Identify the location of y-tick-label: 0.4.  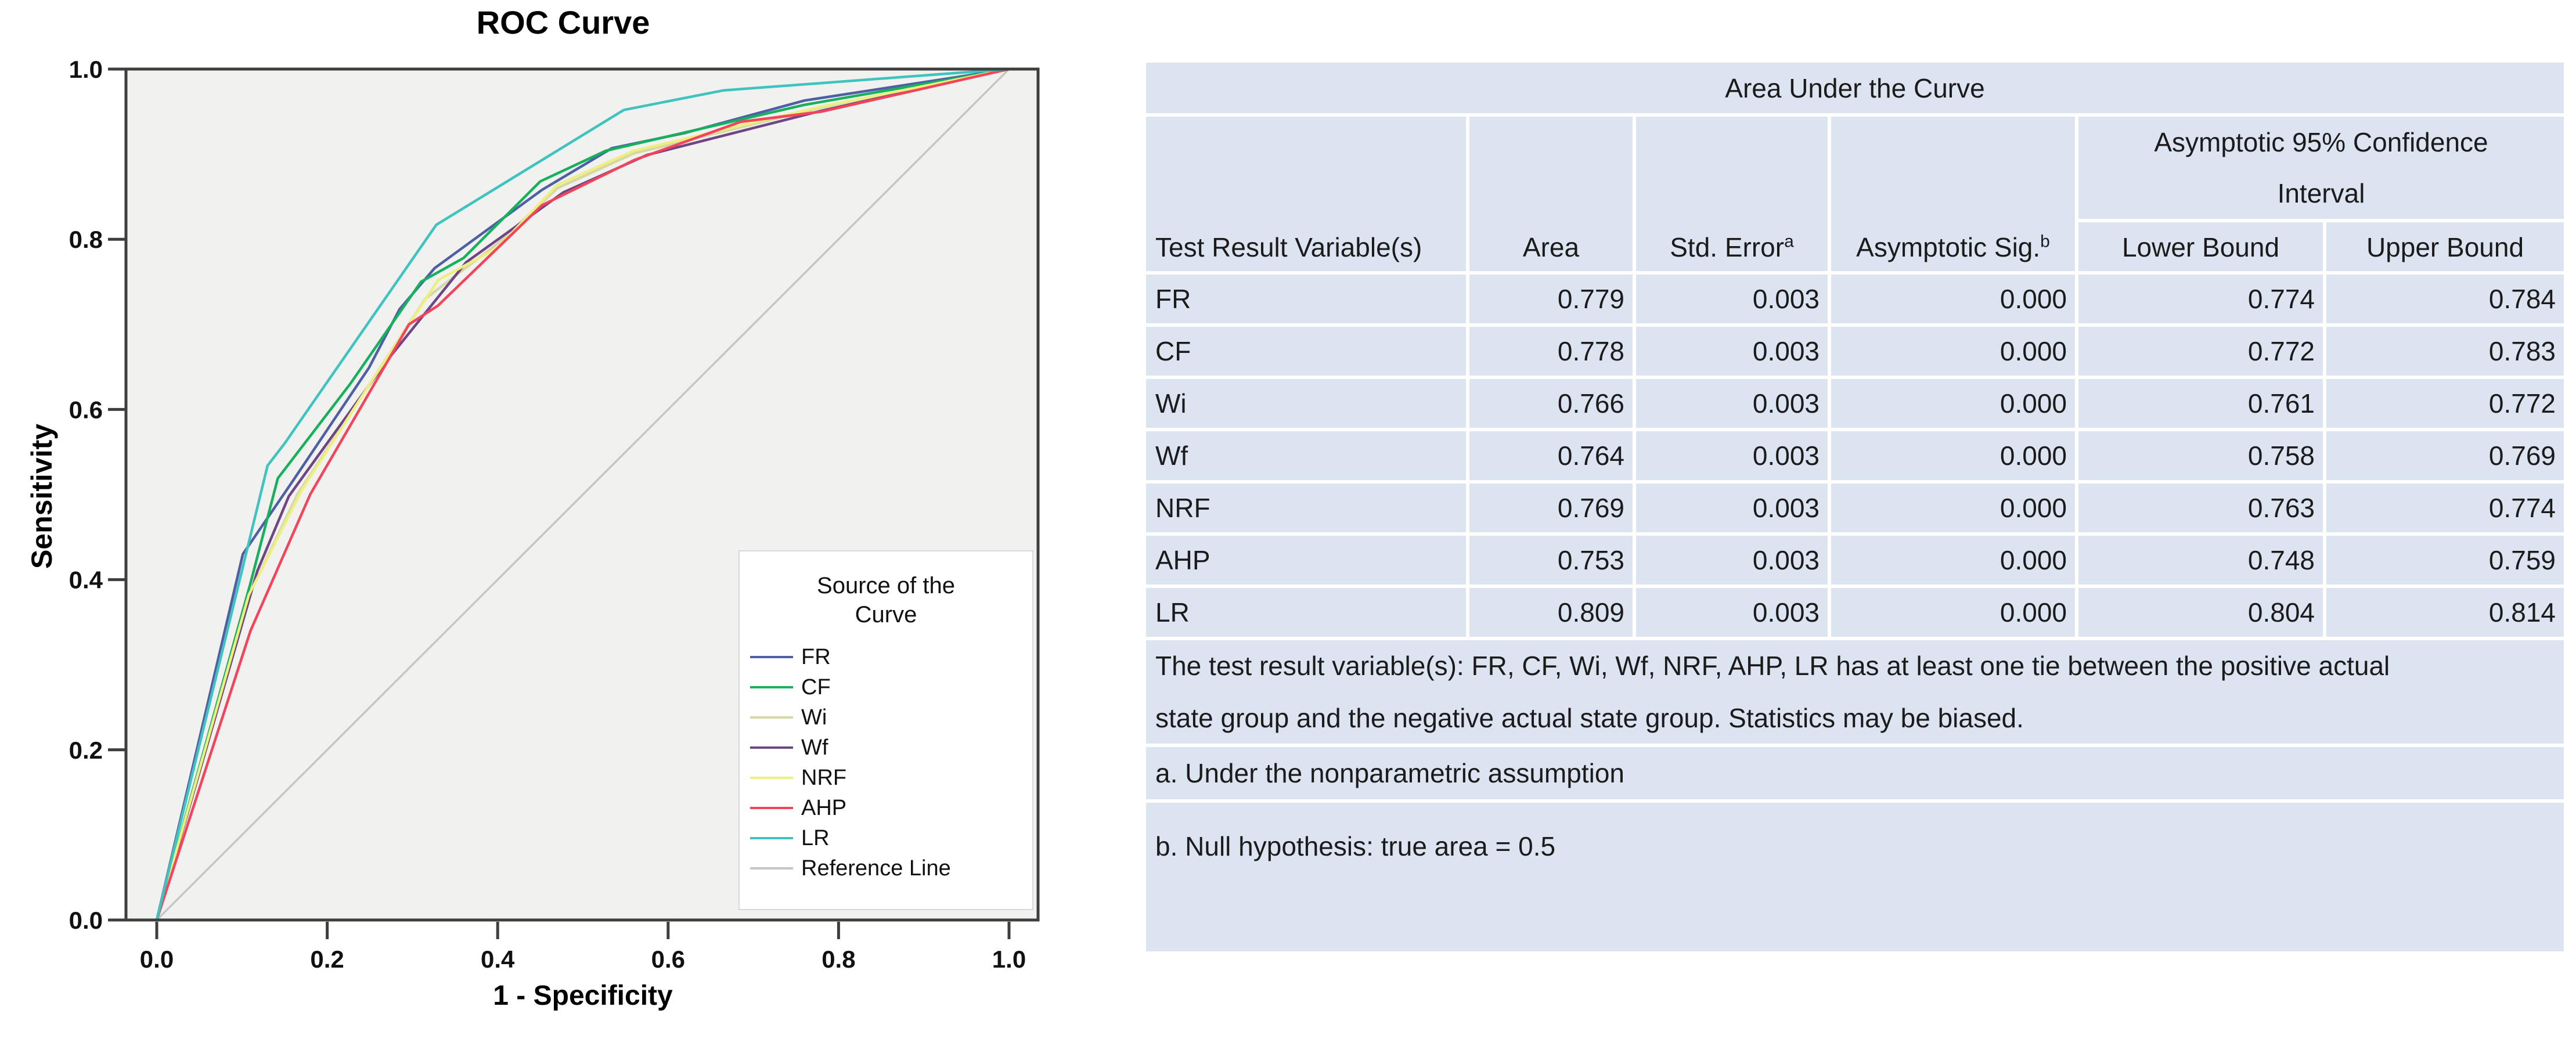
(86, 580).